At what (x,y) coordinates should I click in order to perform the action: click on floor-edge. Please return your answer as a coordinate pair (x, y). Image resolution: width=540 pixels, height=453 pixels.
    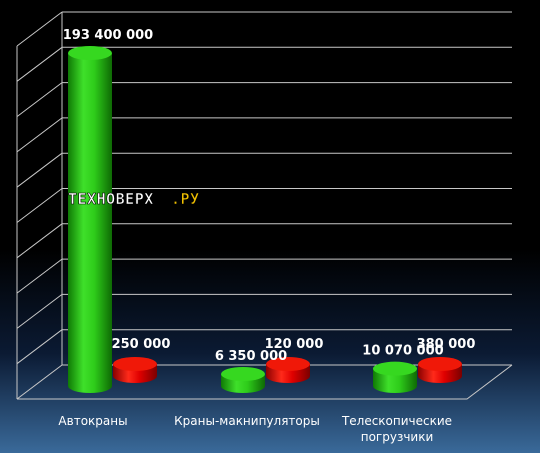
    Looking at the image, I should click on (265, 382).